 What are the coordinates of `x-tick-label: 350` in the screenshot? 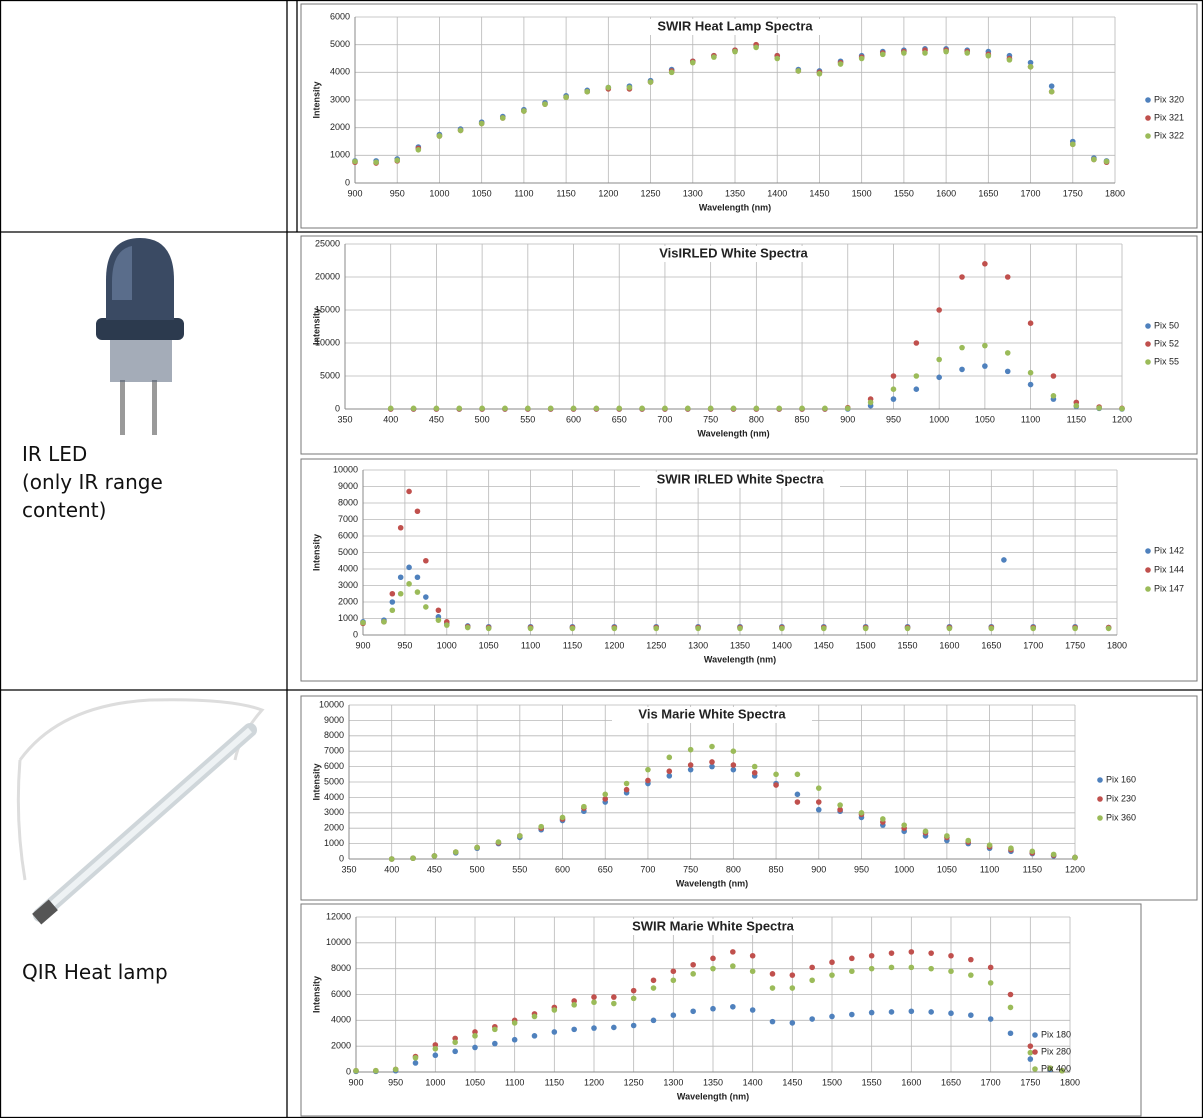 It's located at (348, 869).